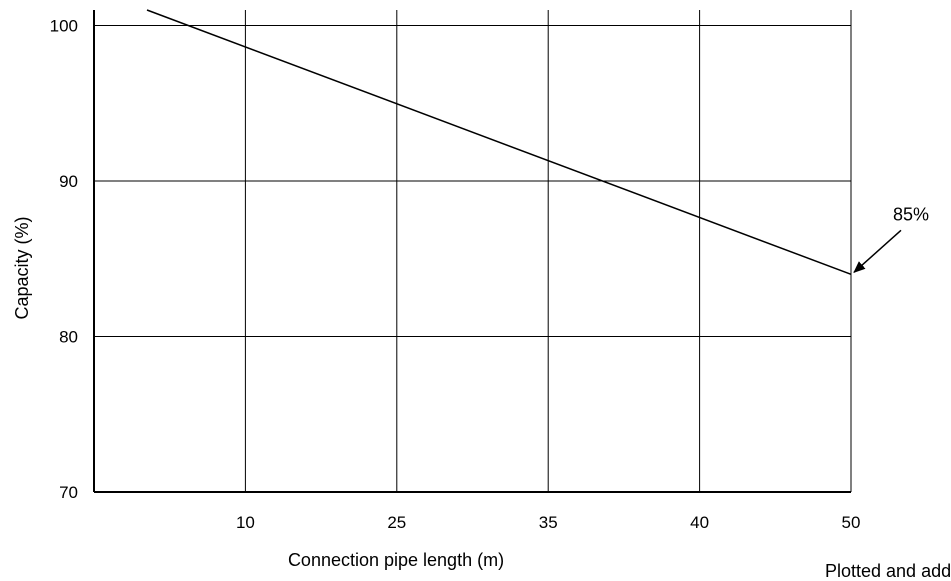 Image resolution: width=951 pixels, height=581 pixels. Describe the element at coordinates (851, 522) in the screenshot. I see `x-tick-label: 50` at that location.